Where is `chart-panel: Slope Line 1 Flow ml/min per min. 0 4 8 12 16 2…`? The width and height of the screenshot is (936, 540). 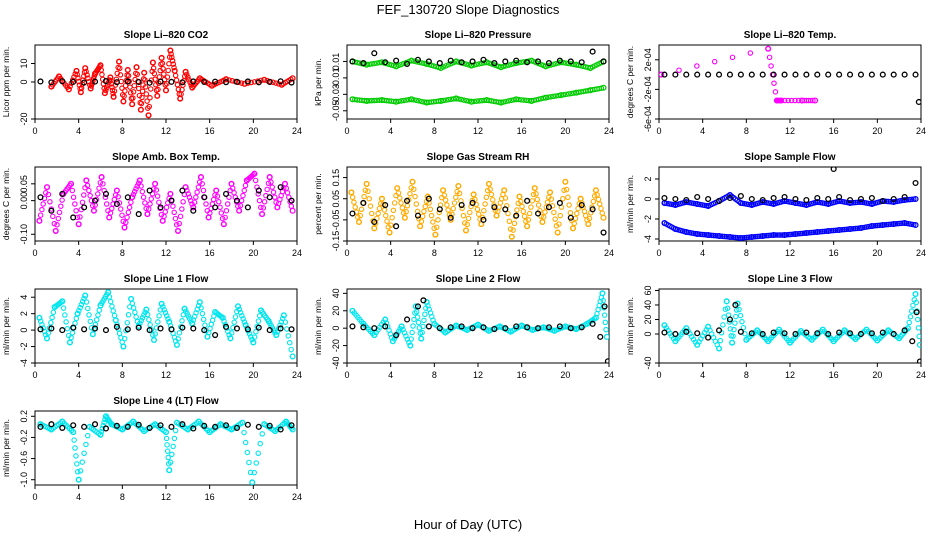 chart-panel: Slope Line 1 Flow ml/min per min. 0 4 8 12 16 2… is located at coordinates (151, 327).